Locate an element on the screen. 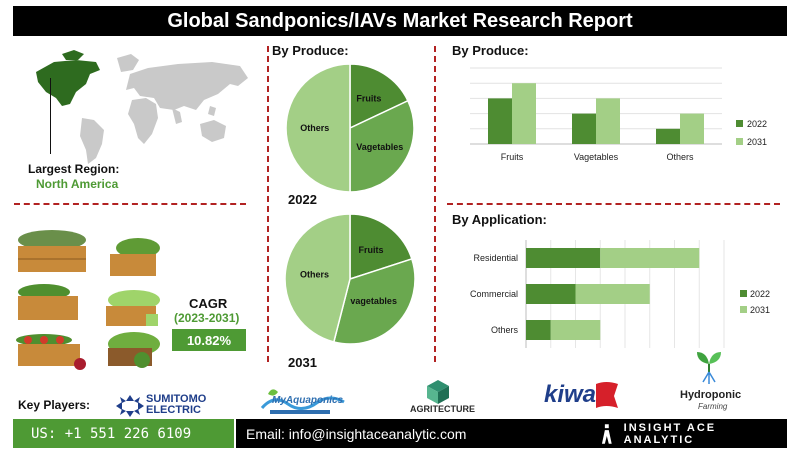 This screenshot has height=450, width=800. pie-year-2022: 2022 is located at coordinates (302, 199).